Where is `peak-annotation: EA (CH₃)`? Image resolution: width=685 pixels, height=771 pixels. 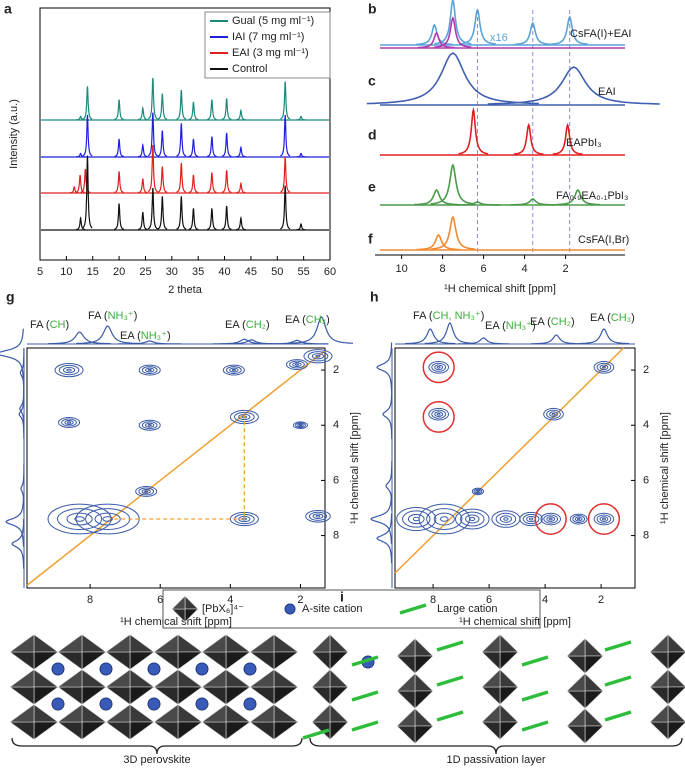 peak-annotation: EA (CH₃) is located at coordinates (612, 318).